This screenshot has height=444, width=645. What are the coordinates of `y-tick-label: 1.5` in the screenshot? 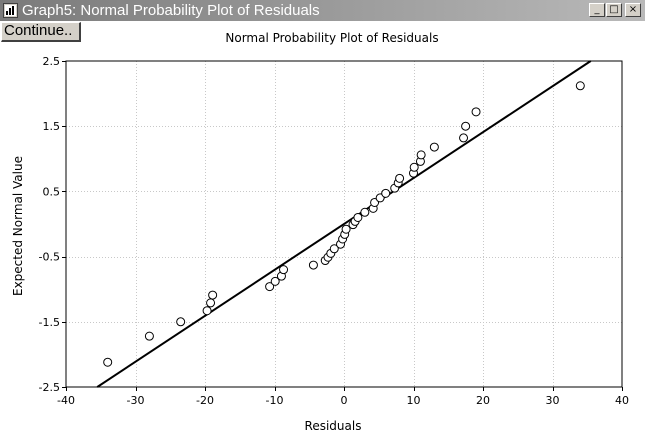 It's located at (52, 126).